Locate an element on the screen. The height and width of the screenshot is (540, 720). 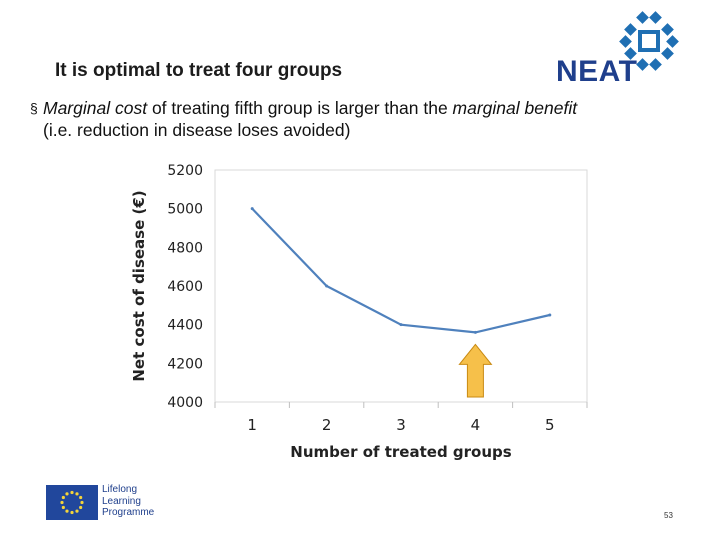
y-tick-label: 4800 is located at coordinates (185, 248).